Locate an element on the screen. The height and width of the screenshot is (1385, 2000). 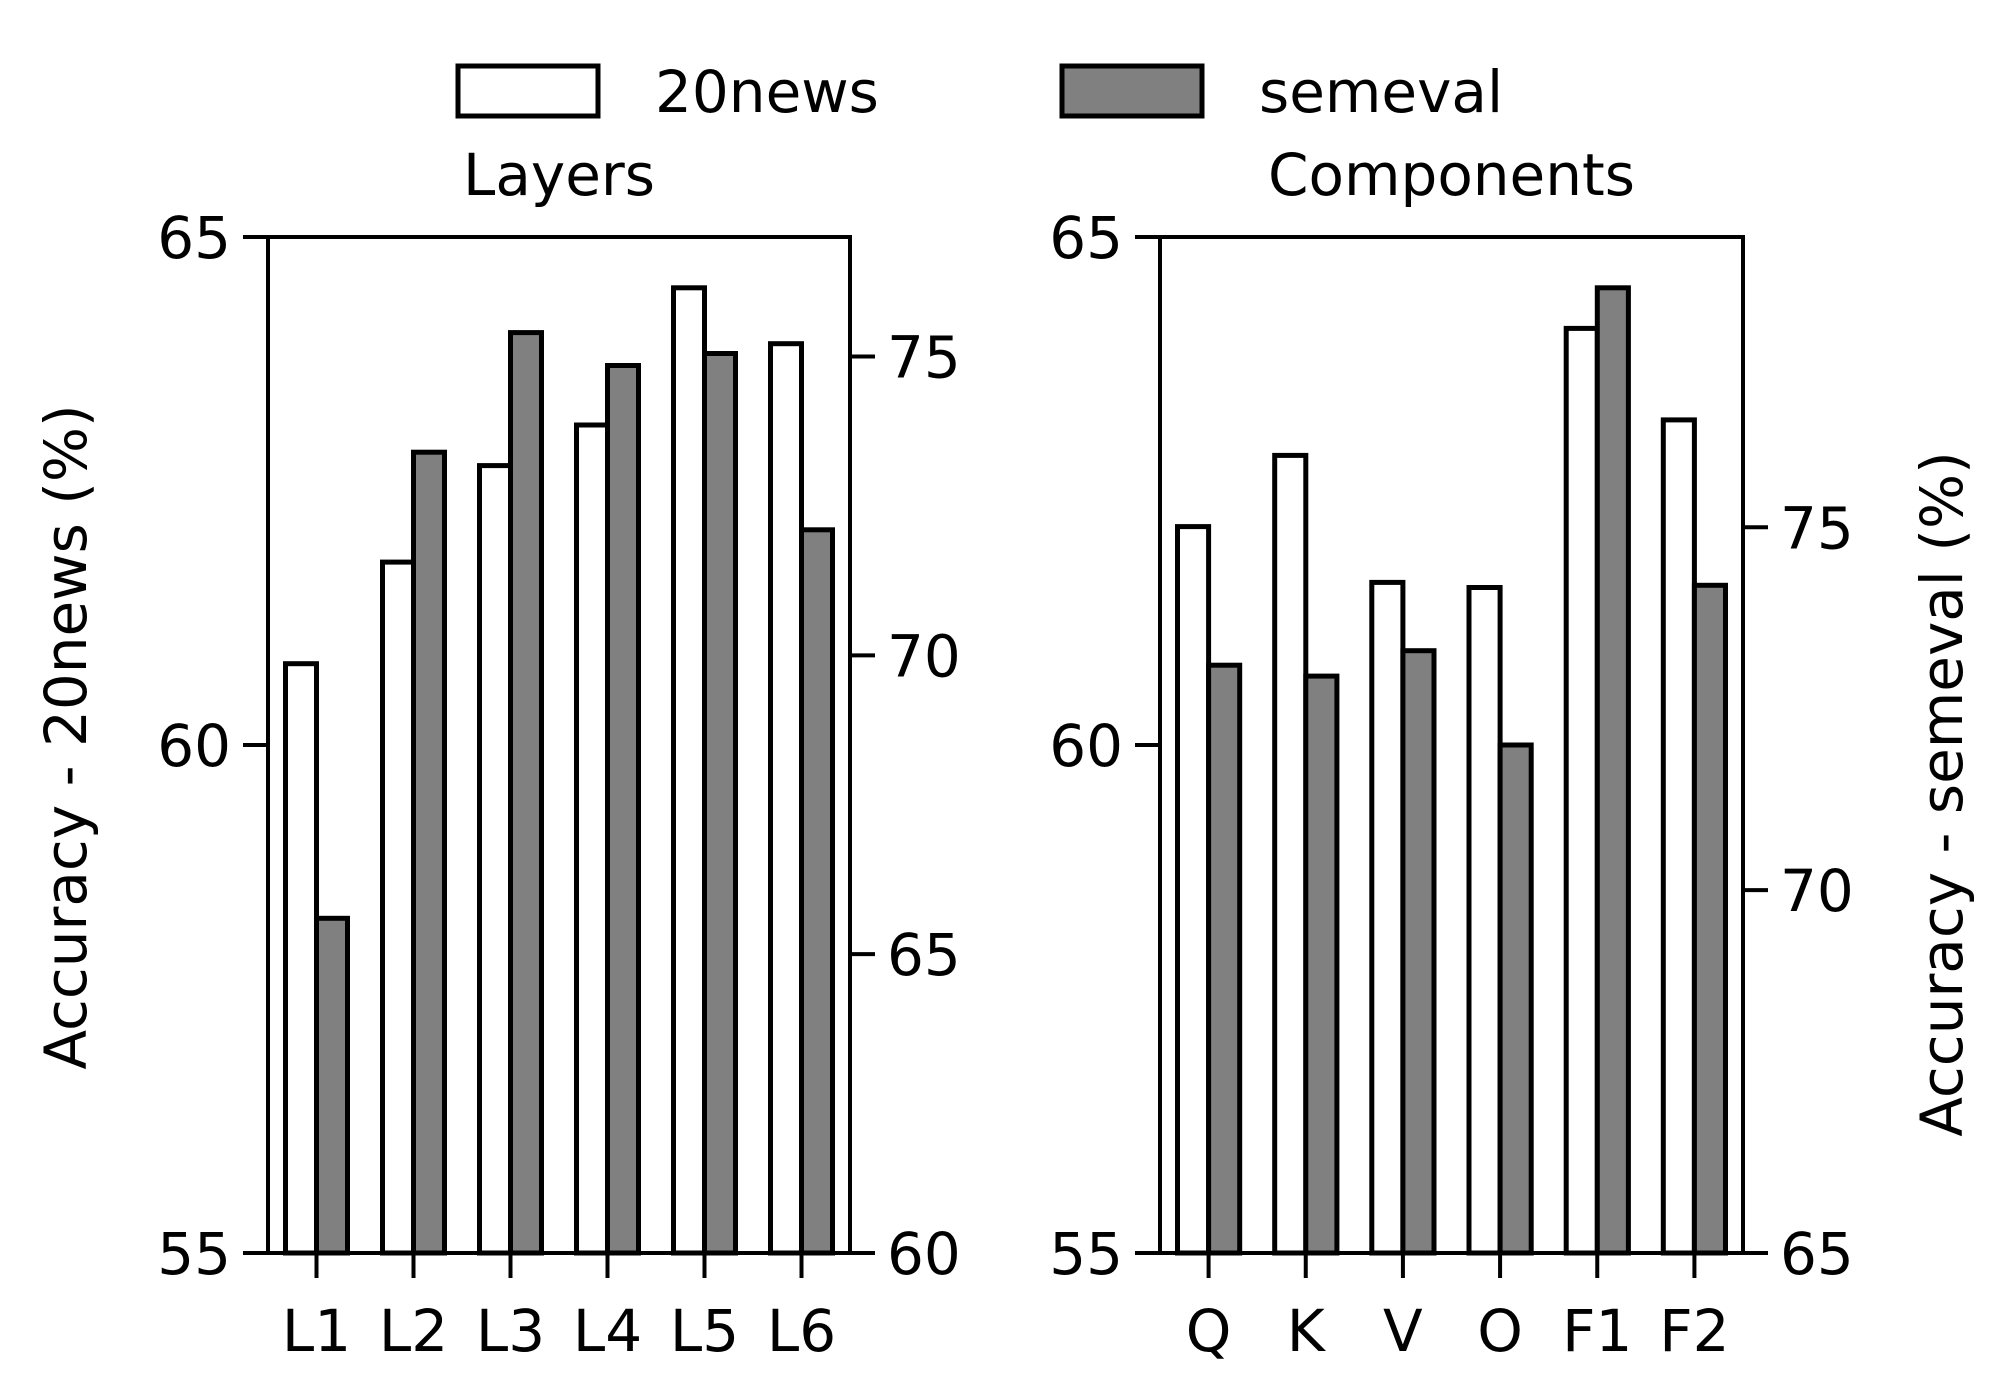
layers-right-y-tick-label-70: 70 is located at coordinates (924, 656).